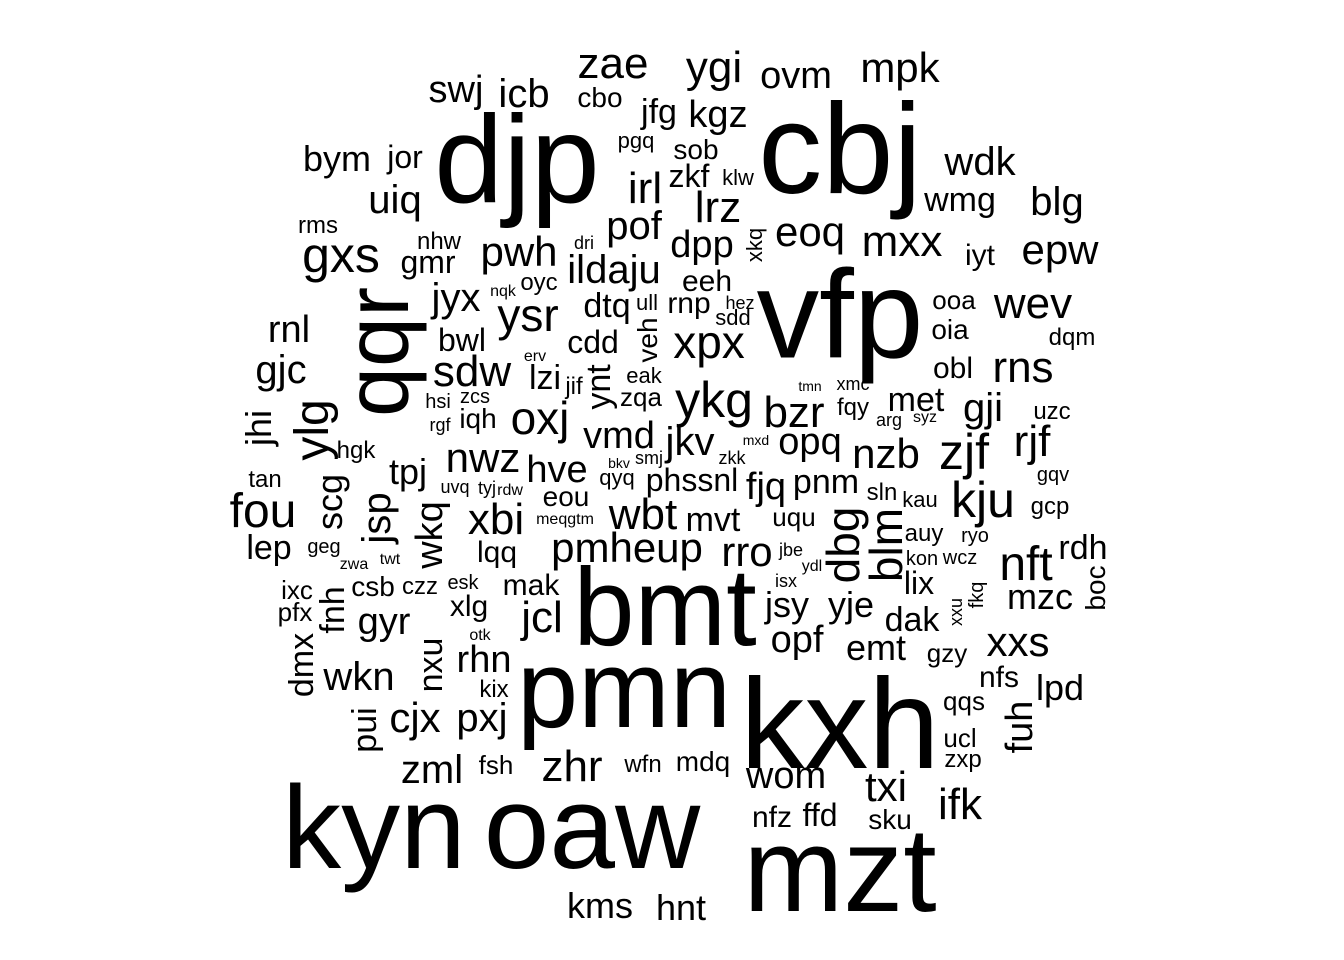  What do you see at coordinates (886, 545) in the screenshot?
I see `word-blm: blm` at bounding box center [886, 545].